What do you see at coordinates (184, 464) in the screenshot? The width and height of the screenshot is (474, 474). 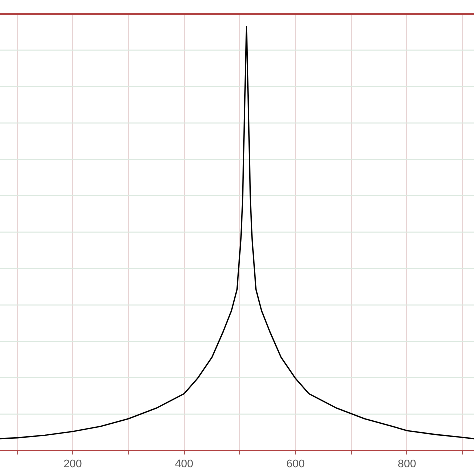 I see `x-tick-label: 400` at bounding box center [184, 464].